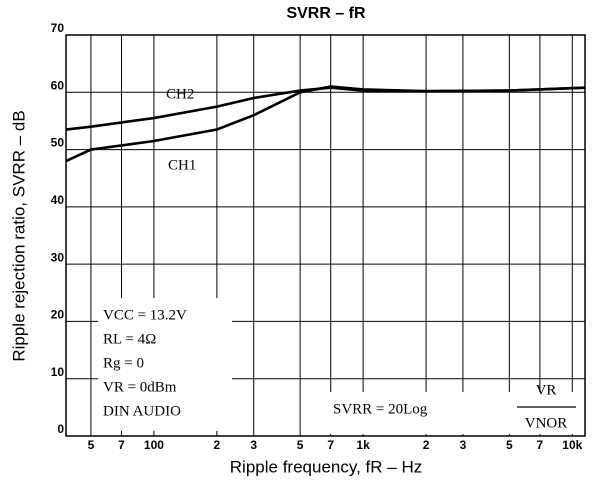  Describe the element at coordinates (182, 165) in the screenshot. I see `series-label: CH1` at that location.